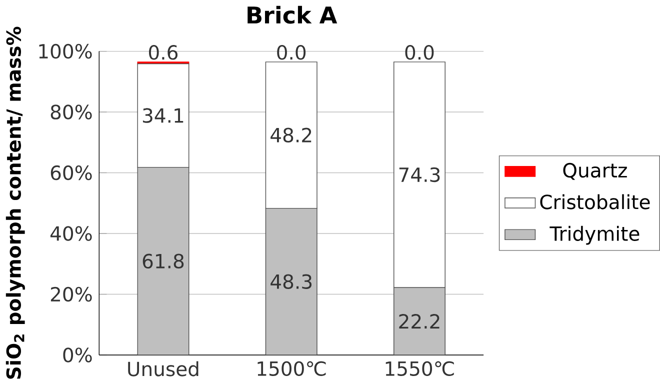 Image resolution: width=660 pixels, height=386 pixels. What do you see at coordinates (291, 135) in the screenshot?
I see `data-label: 48.2` at bounding box center [291, 135].